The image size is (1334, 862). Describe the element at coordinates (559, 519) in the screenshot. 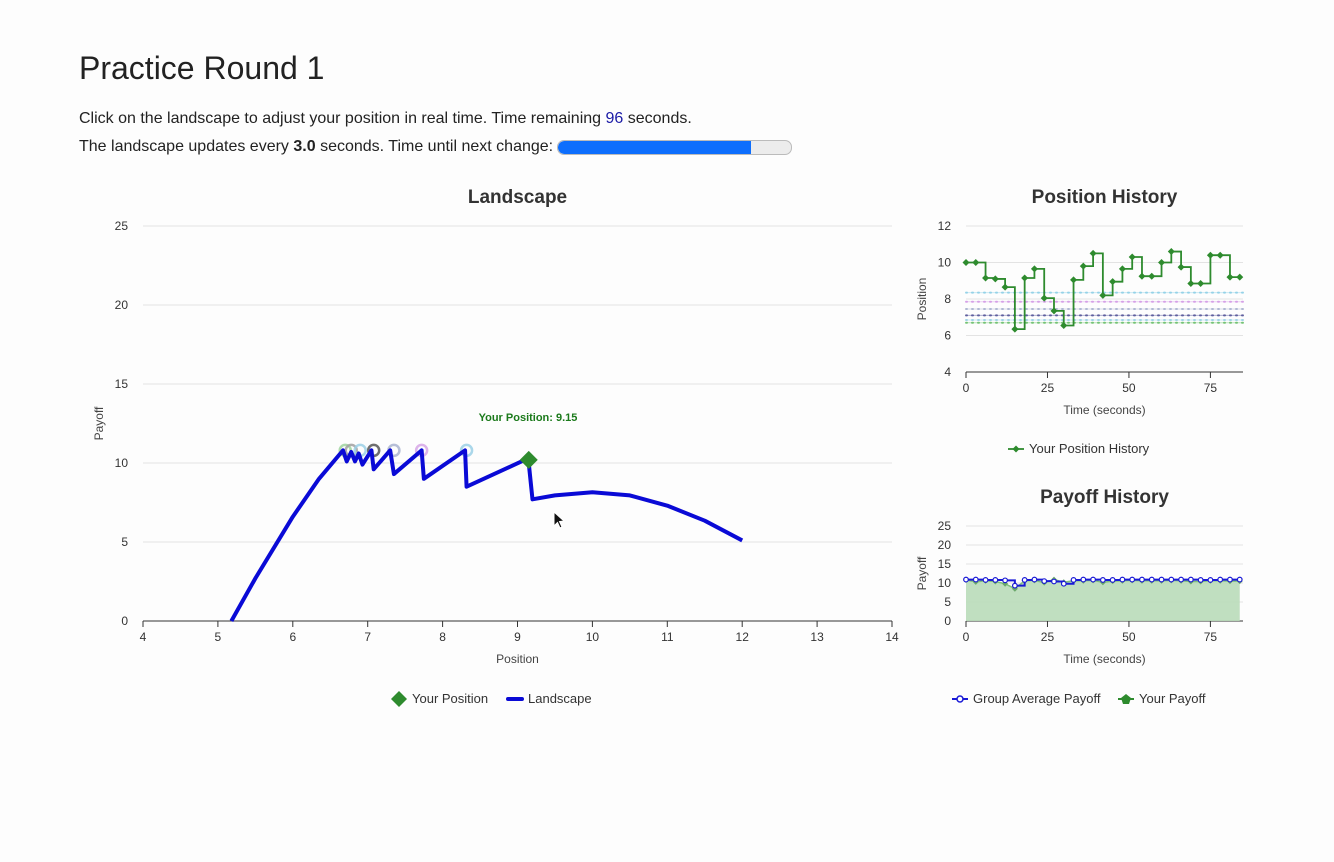

I see `mouse-cursor-icon` at that location.